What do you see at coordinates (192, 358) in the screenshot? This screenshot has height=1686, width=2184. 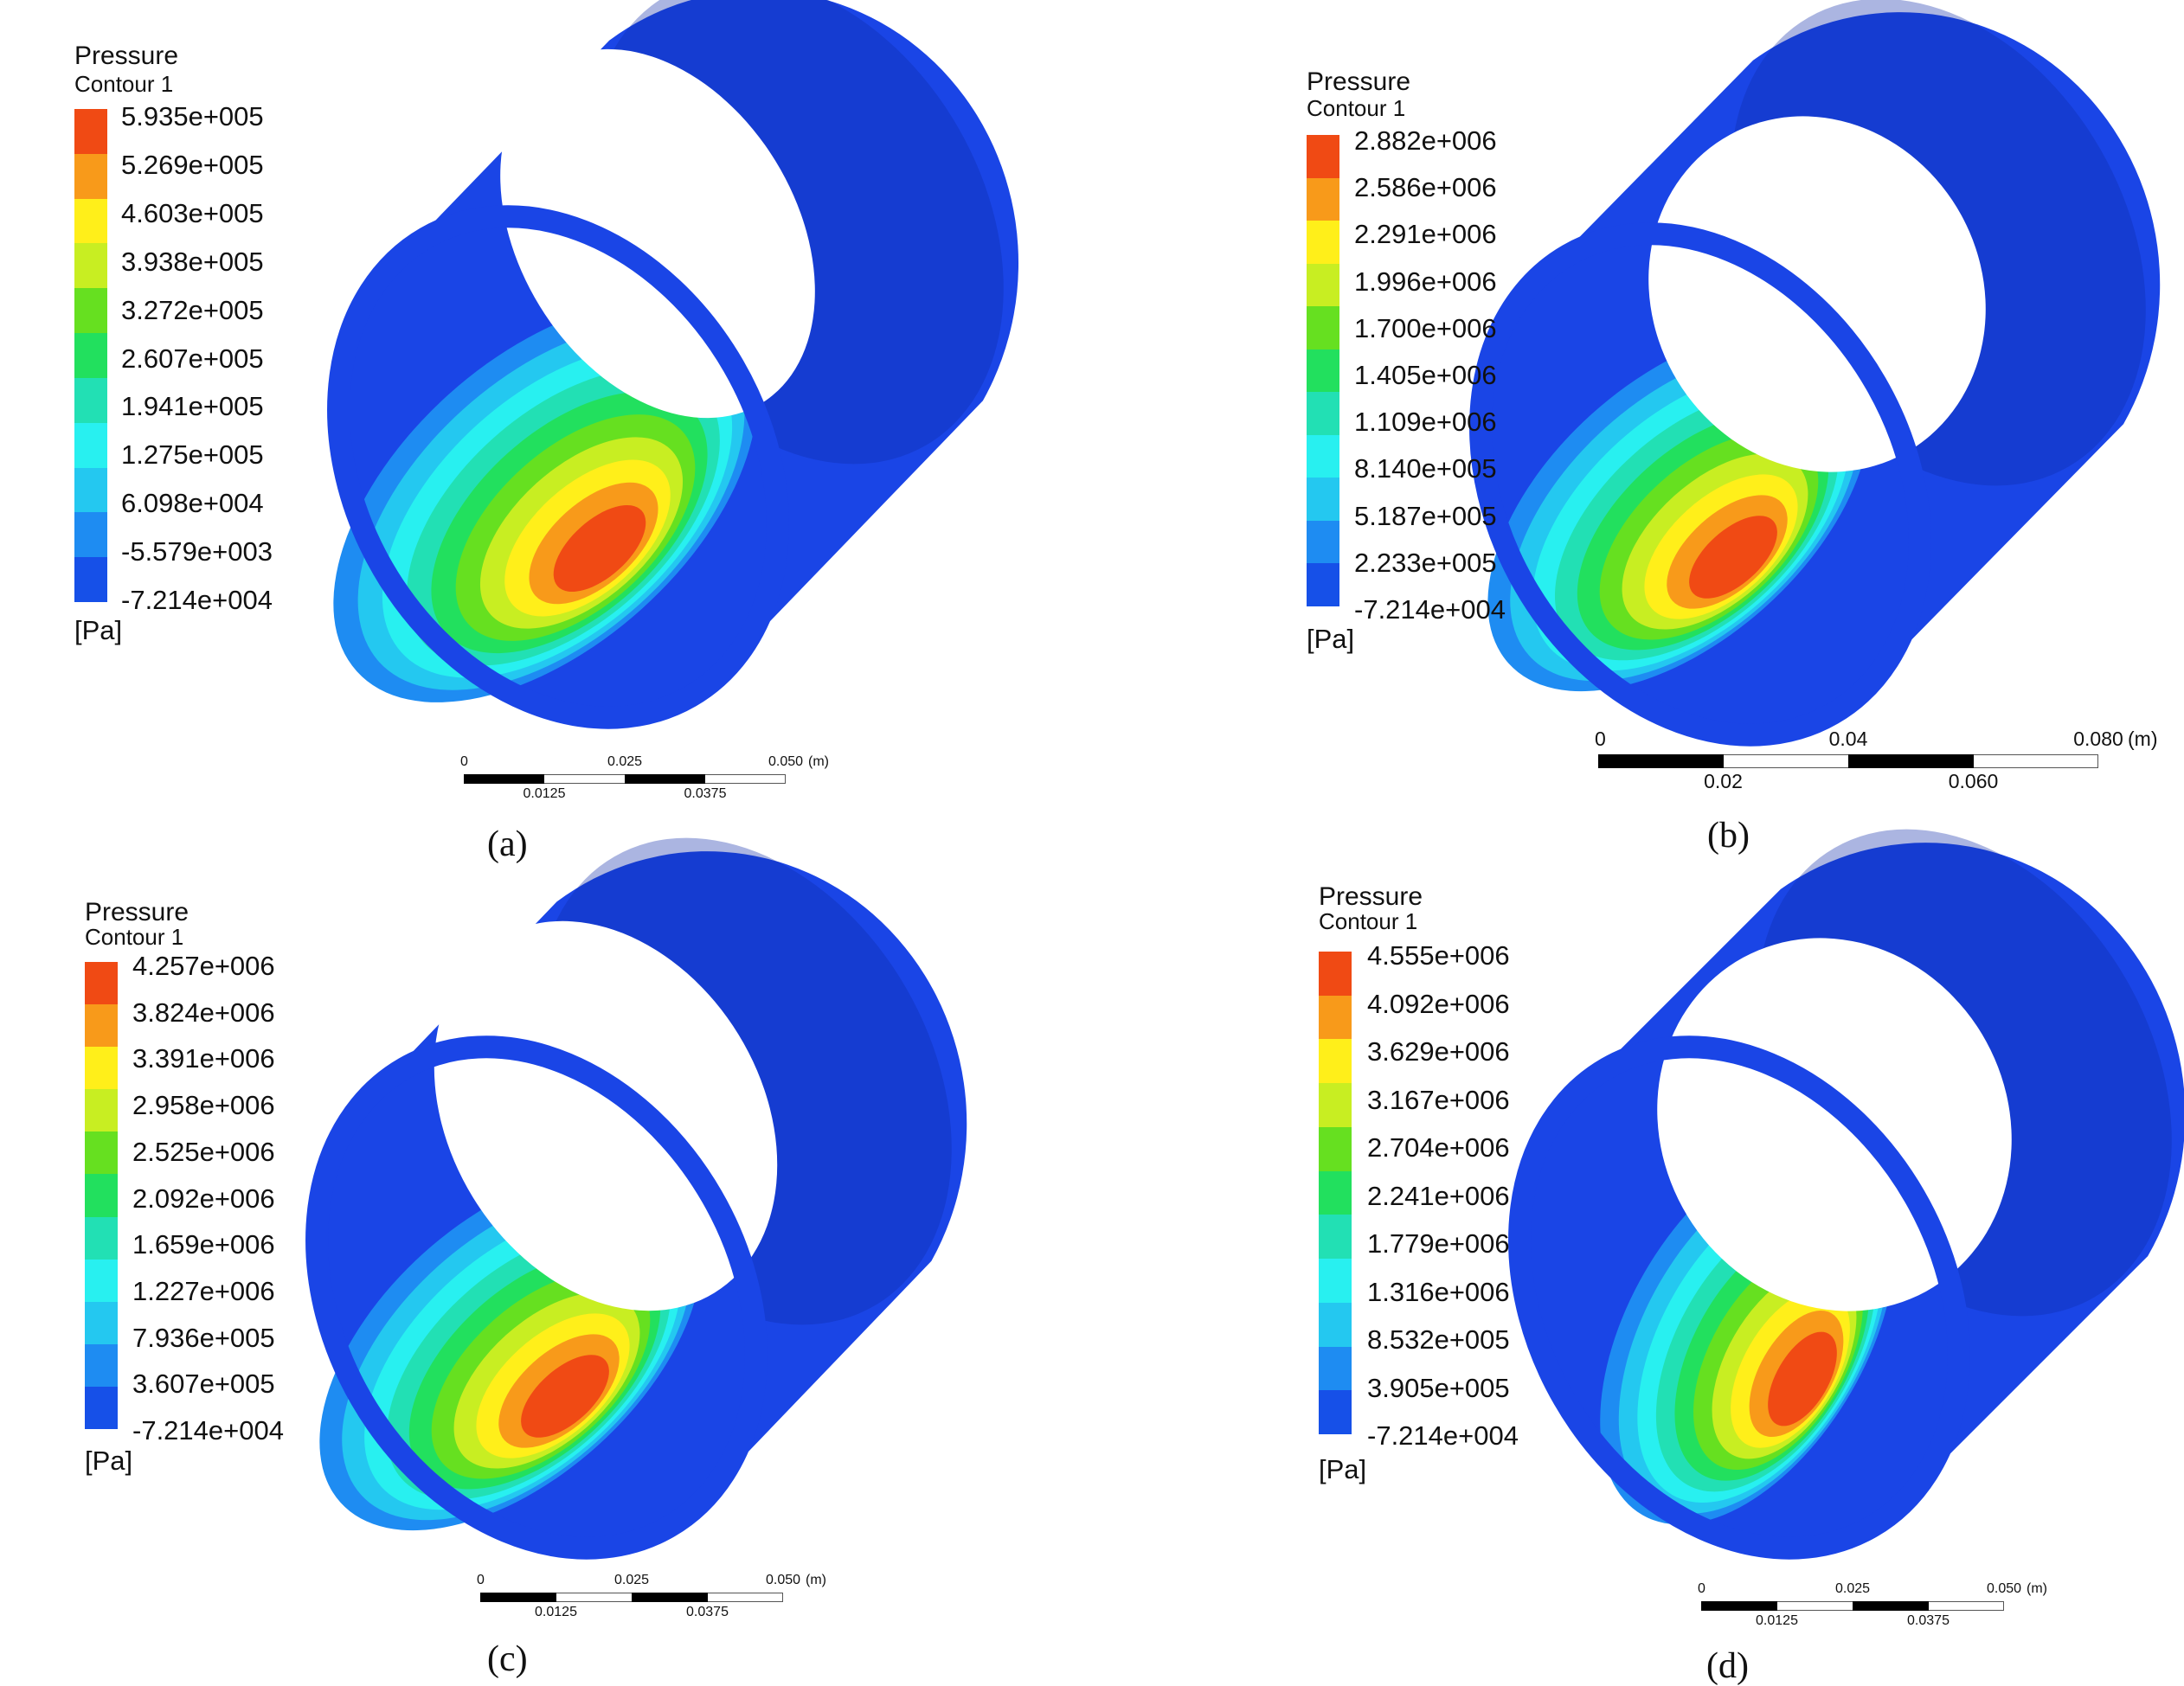 I see `color-bar-tick-label: 2.607e+005` at bounding box center [192, 358].